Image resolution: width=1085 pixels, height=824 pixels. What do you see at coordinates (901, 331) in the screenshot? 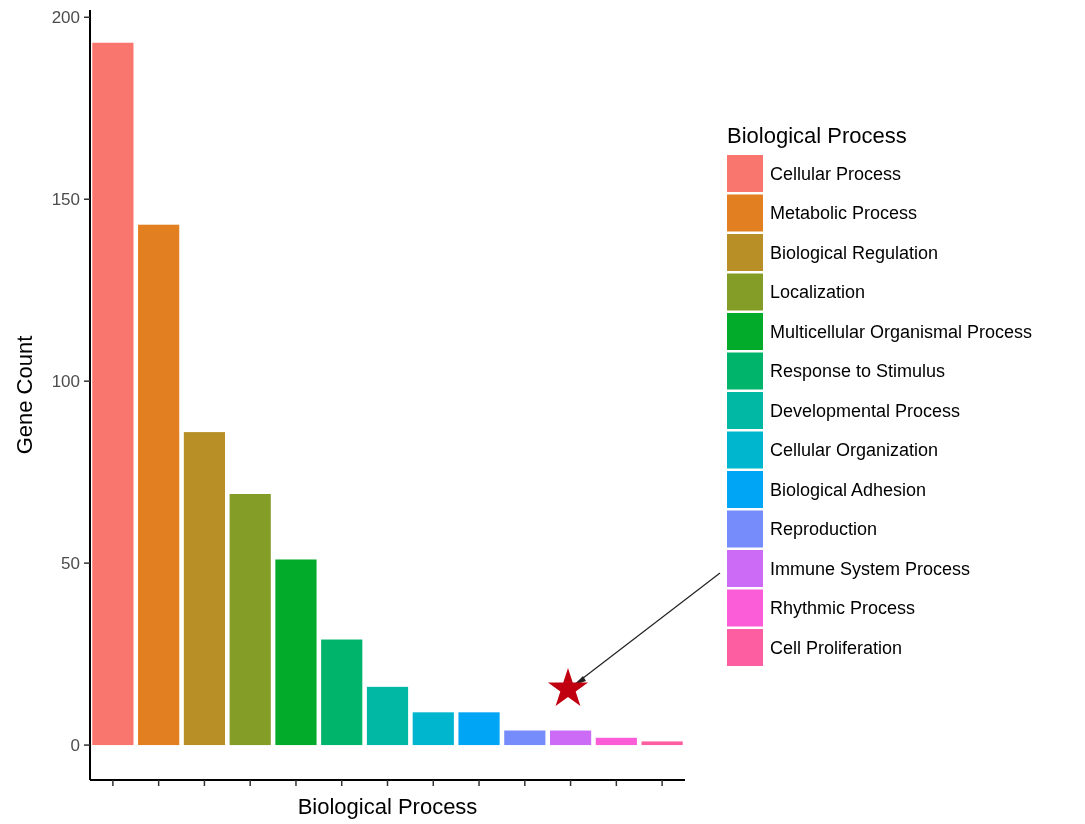
I see `legend-label: Multicellular Organismal Process` at bounding box center [901, 331].